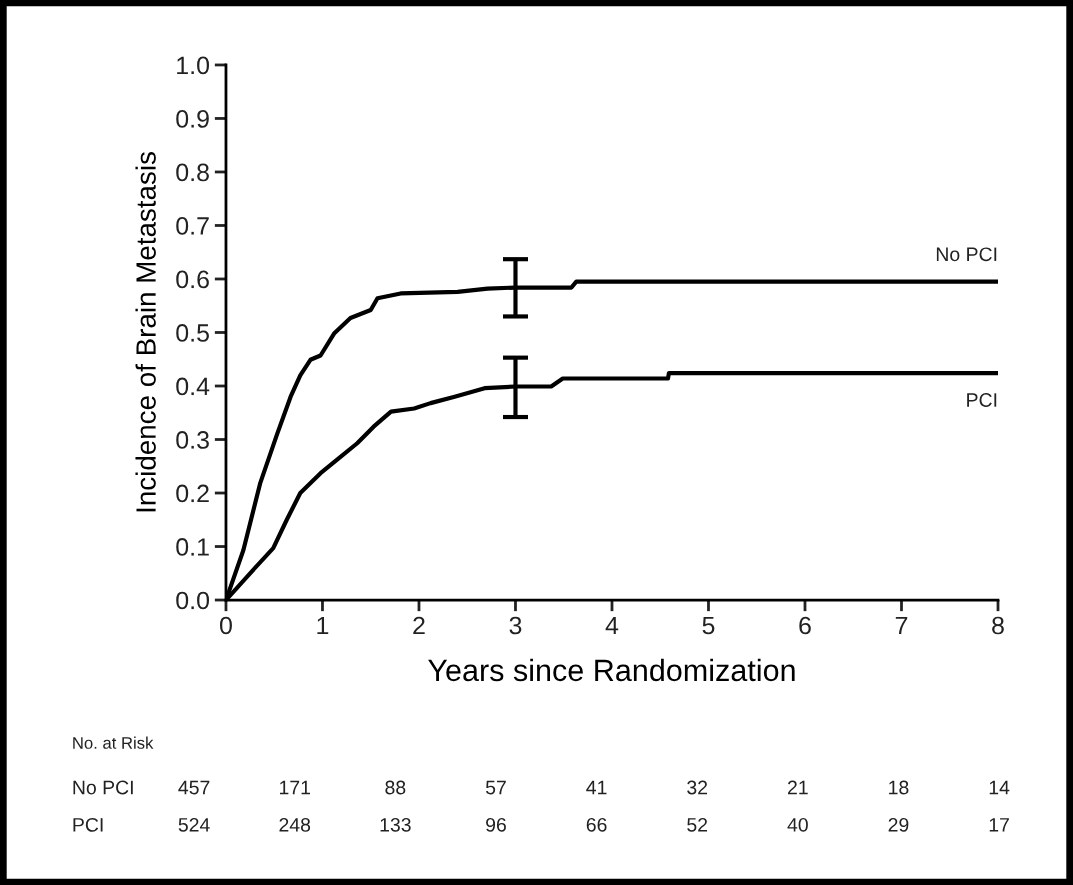 The image size is (1073, 885). I want to click on y-tick-label: 0.9, so click(192, 119).